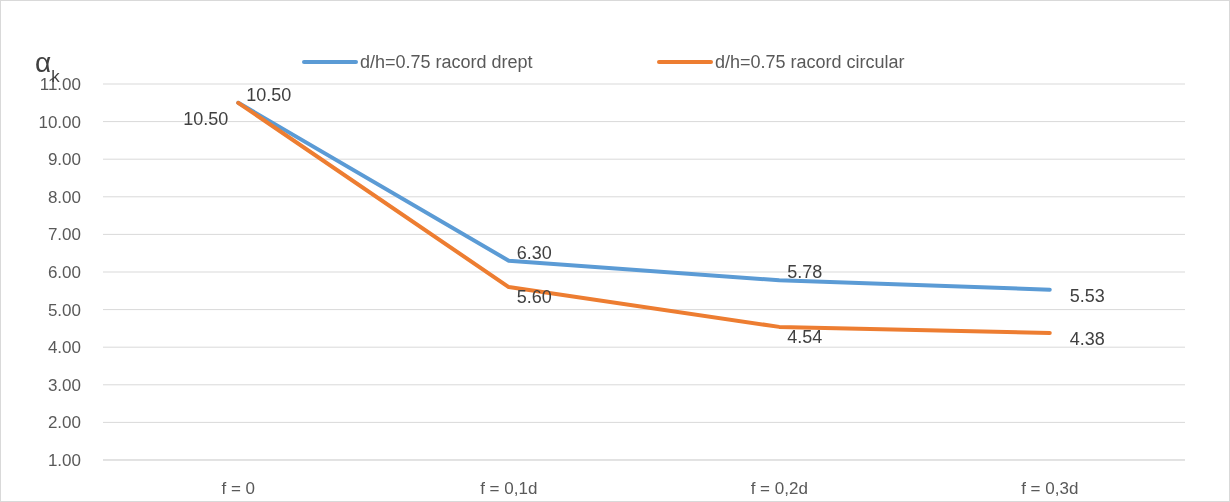 This screenshot has height=502, width=1230. What do you see at coordinates (1087, 339) in the screenshot?
I see `data-label: 4.38` at bounding box center [1087, 339].